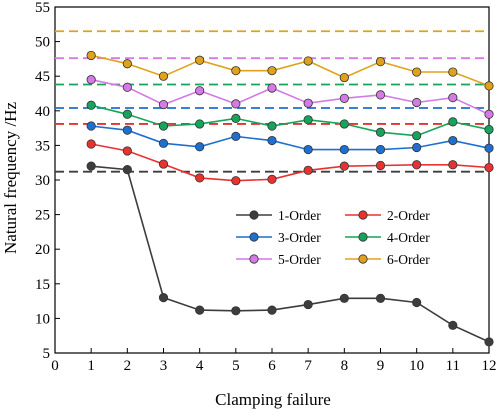  What do you see at coordinates (128, 366) in the screenshot?
I see `x-tick-label: 2` at bounding box center [128, 366].